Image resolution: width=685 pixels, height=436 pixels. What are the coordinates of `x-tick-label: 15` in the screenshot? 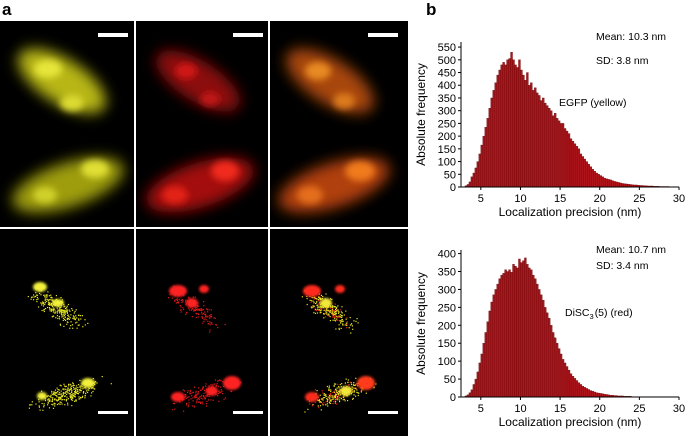 It's located at (560, 409).